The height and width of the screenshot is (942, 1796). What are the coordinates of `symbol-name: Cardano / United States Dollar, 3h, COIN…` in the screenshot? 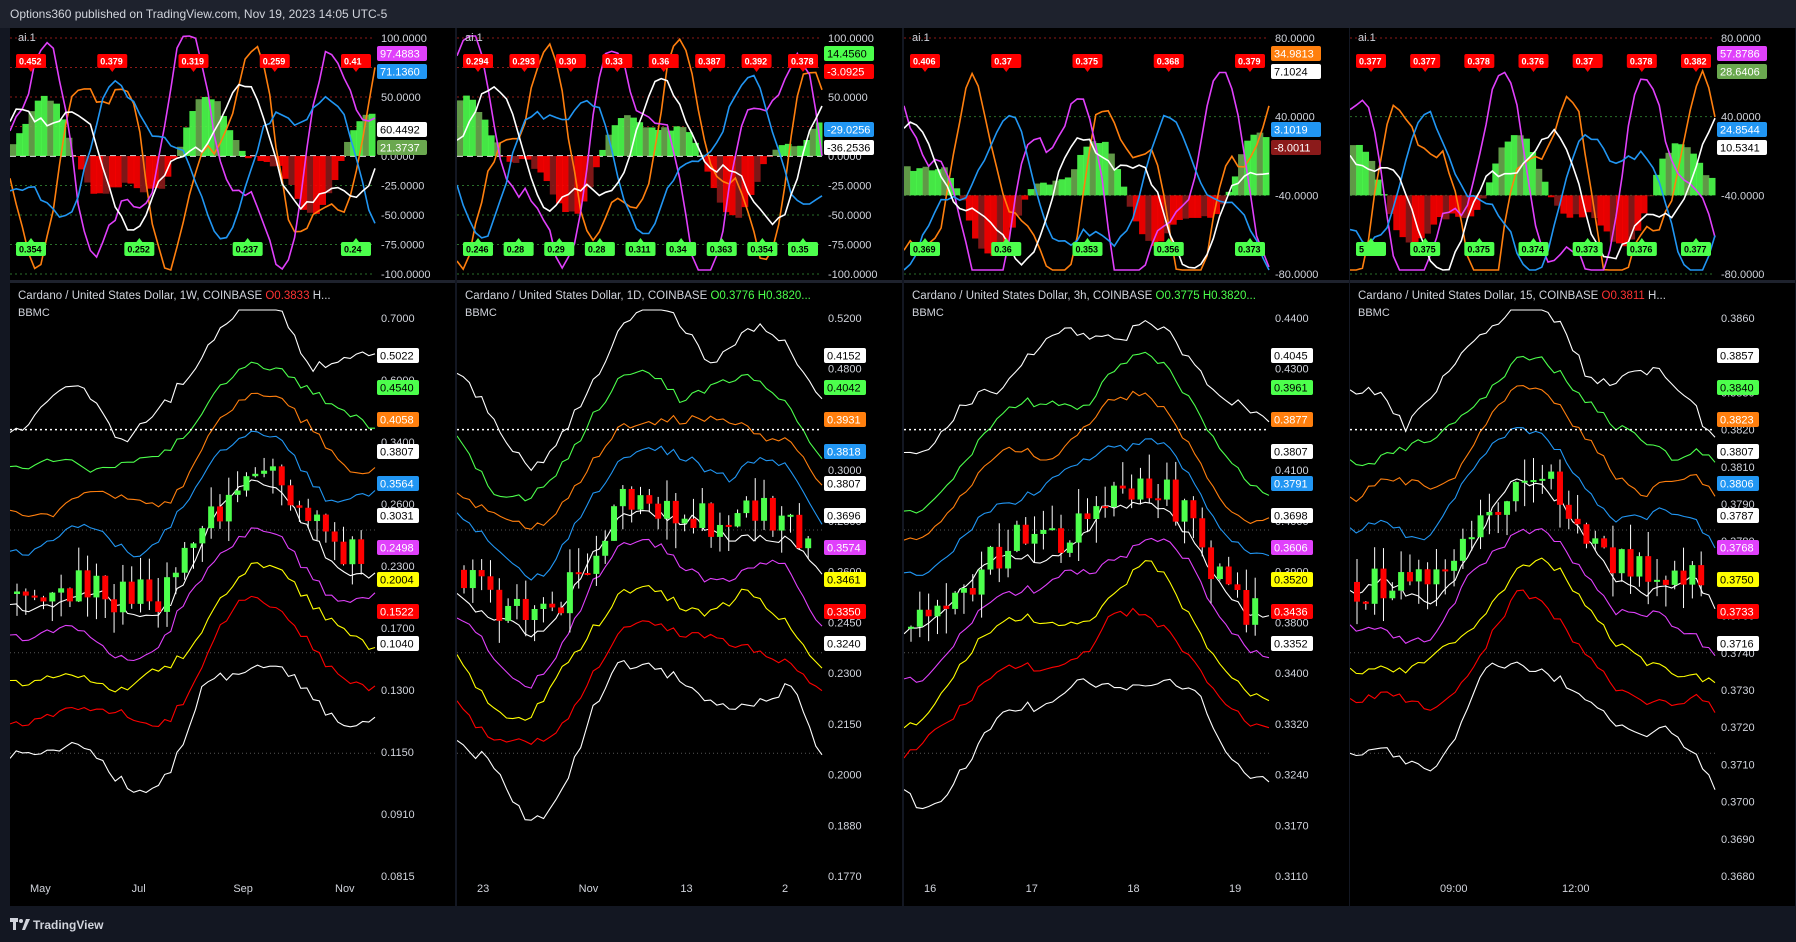 It's located at (1034, 296).